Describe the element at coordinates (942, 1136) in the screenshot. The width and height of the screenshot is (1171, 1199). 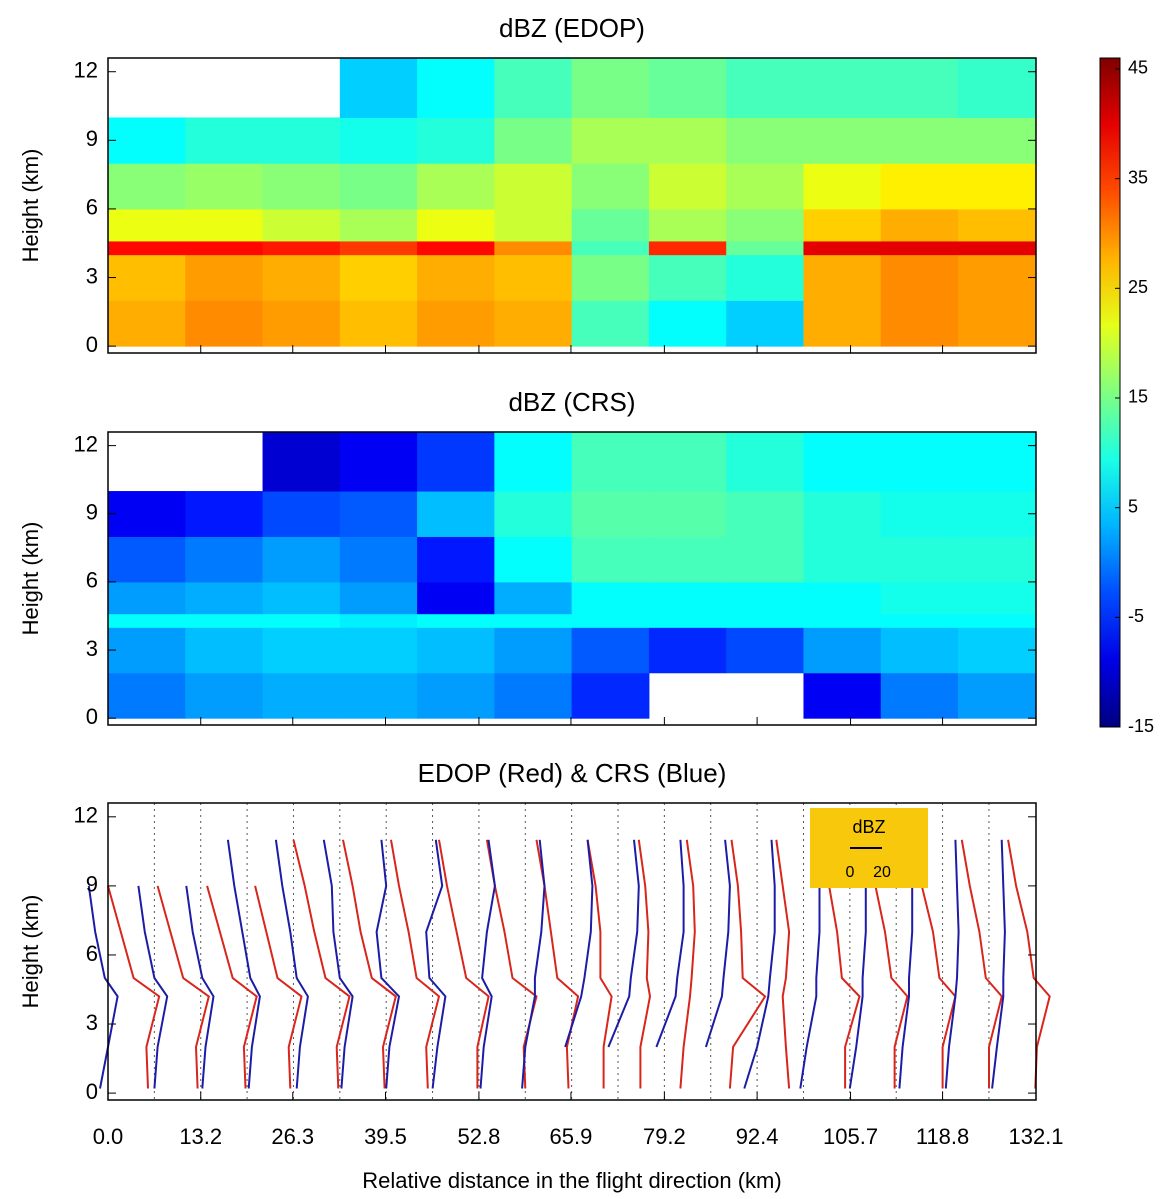
I see `x-tick-label: 118.8` at that location.